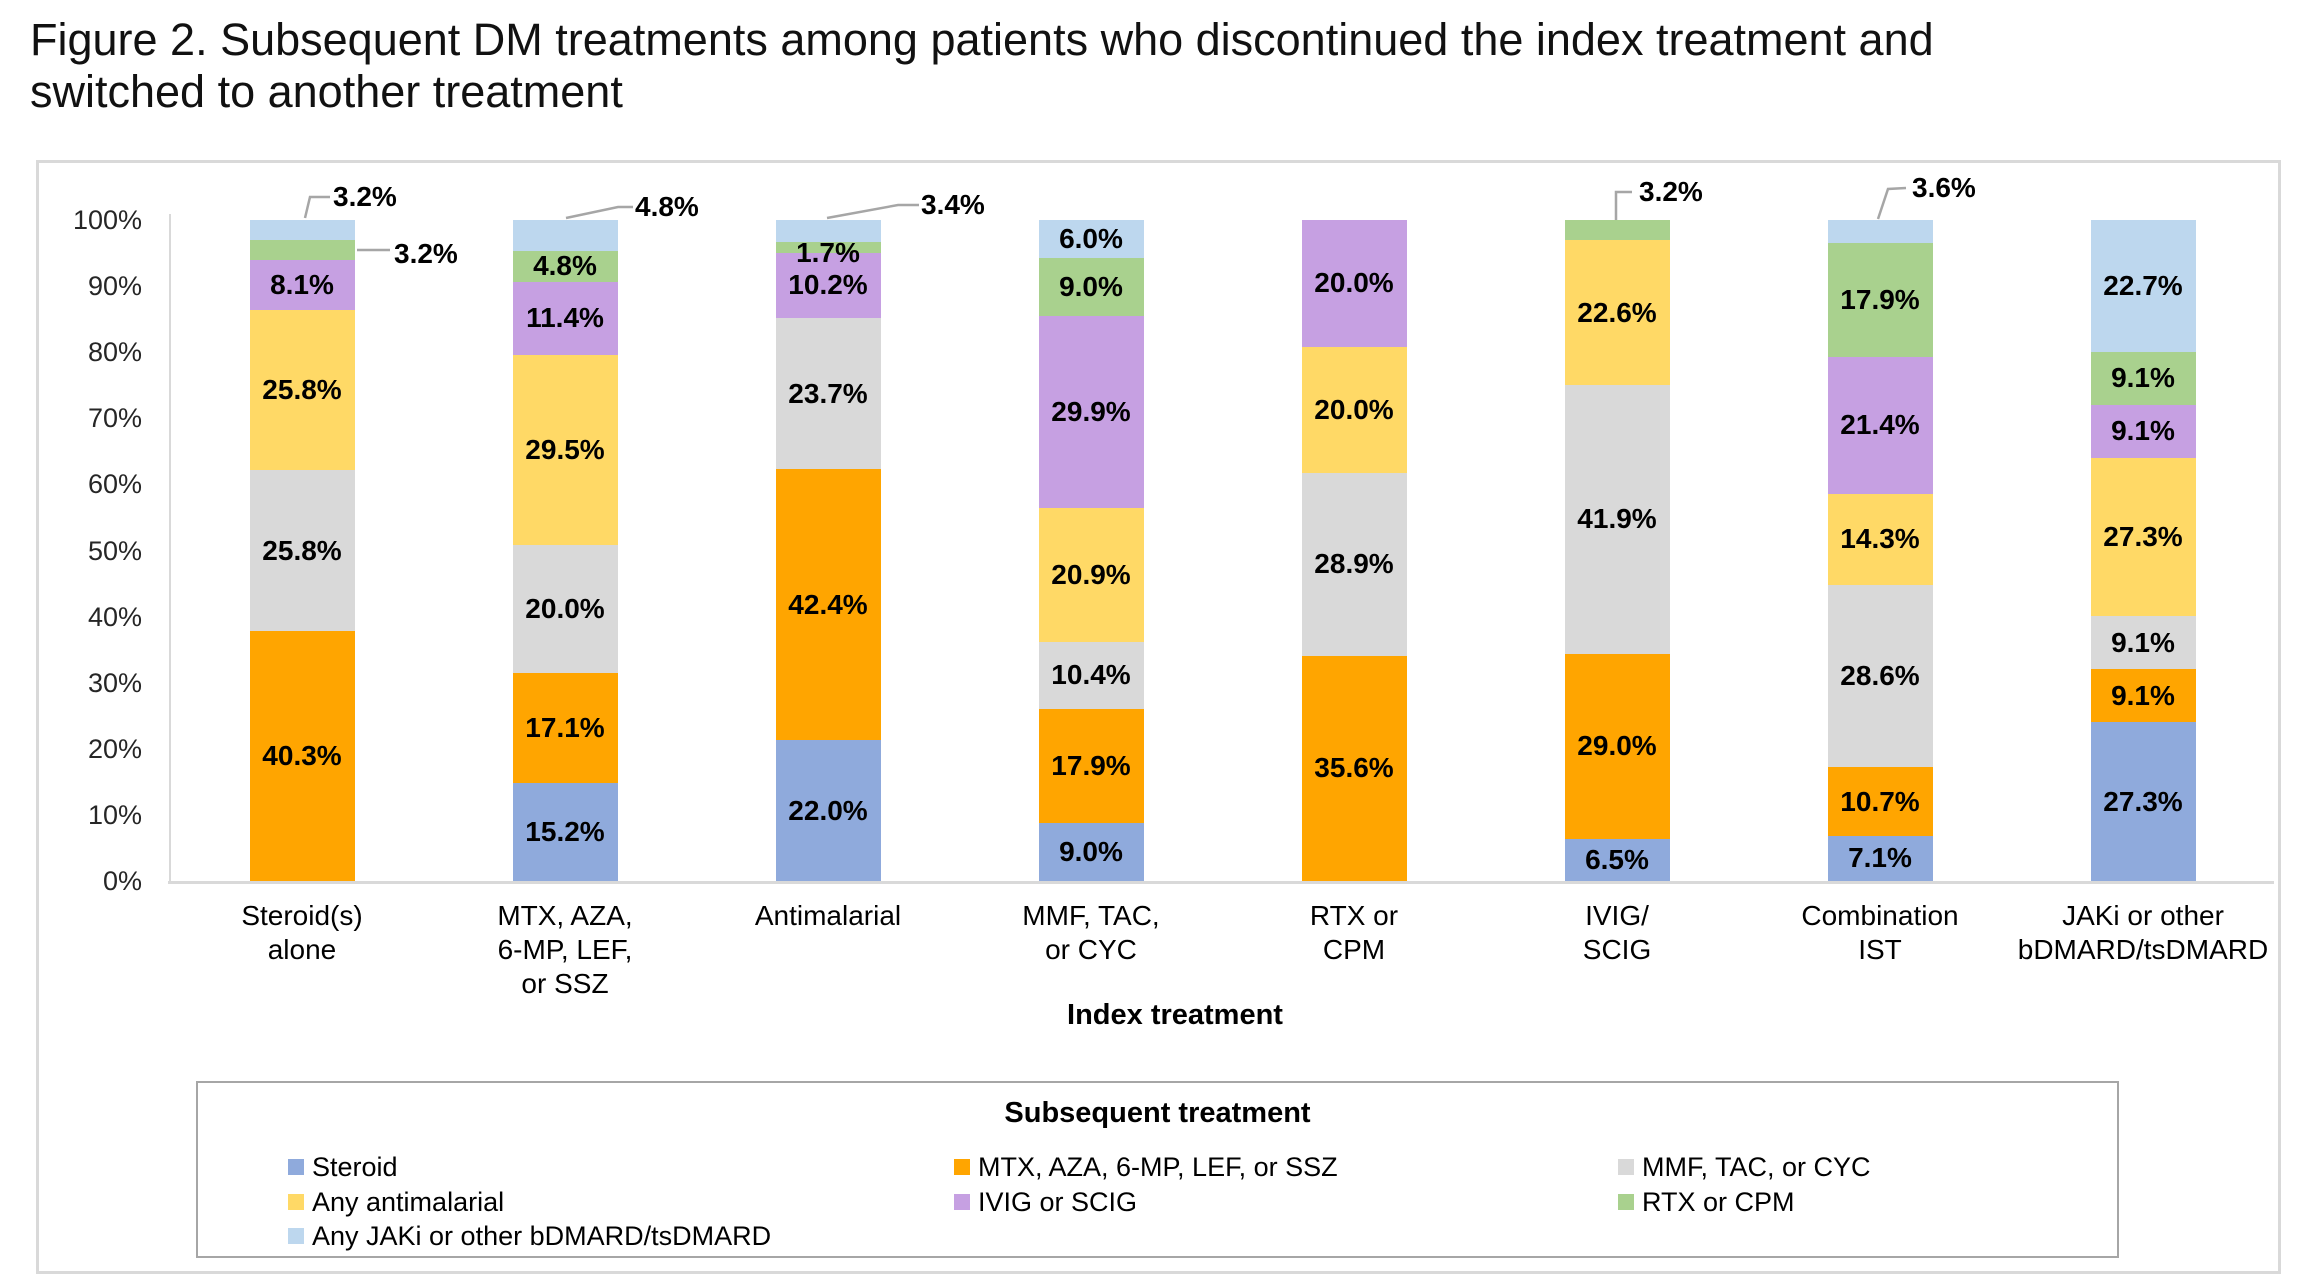  I want to click on segment-value-label: 28.9%, so click(1354, 564).